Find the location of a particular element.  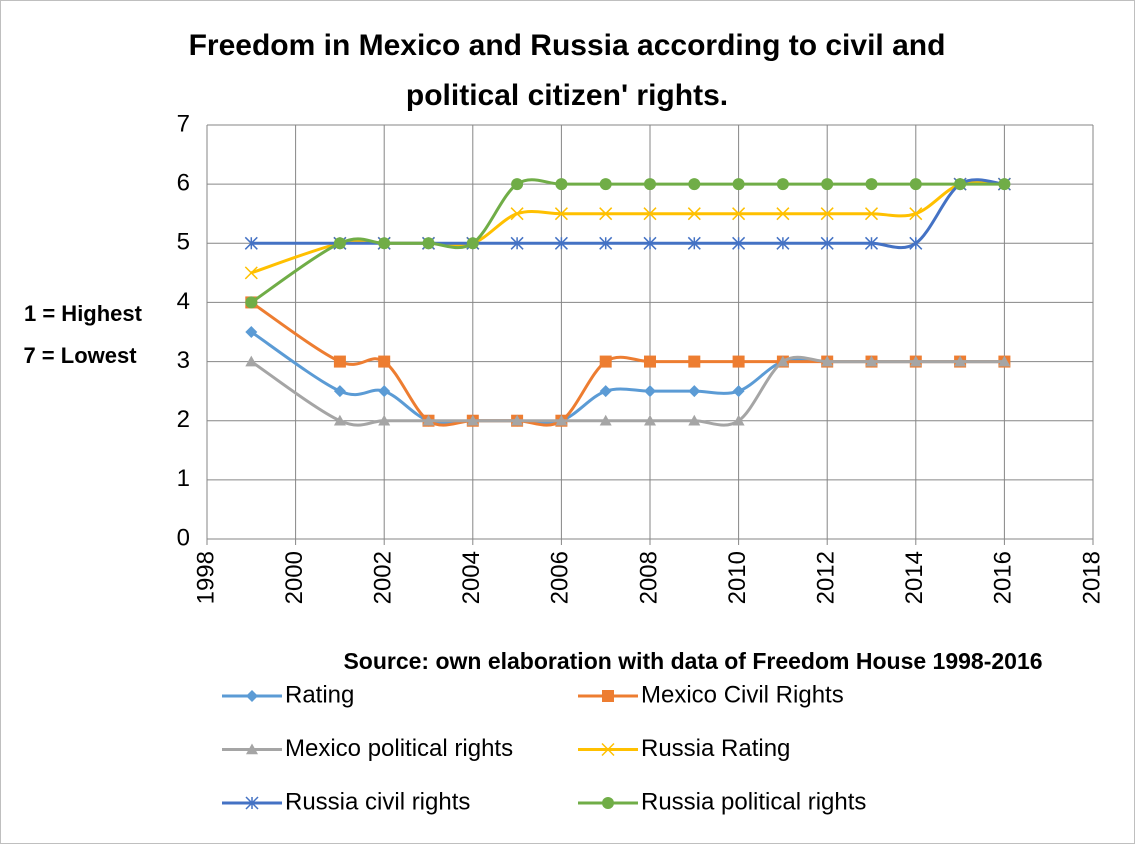

x-tick-label: 2018 is located at coordinates (1091, 577).